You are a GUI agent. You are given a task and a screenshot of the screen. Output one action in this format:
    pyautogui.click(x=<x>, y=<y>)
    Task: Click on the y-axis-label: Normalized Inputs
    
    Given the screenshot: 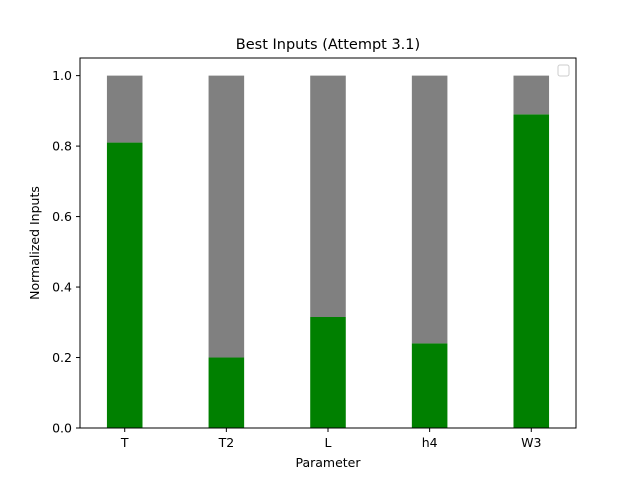 What is the action you would take?
    pyautogui.click(x=34, y=243)
    